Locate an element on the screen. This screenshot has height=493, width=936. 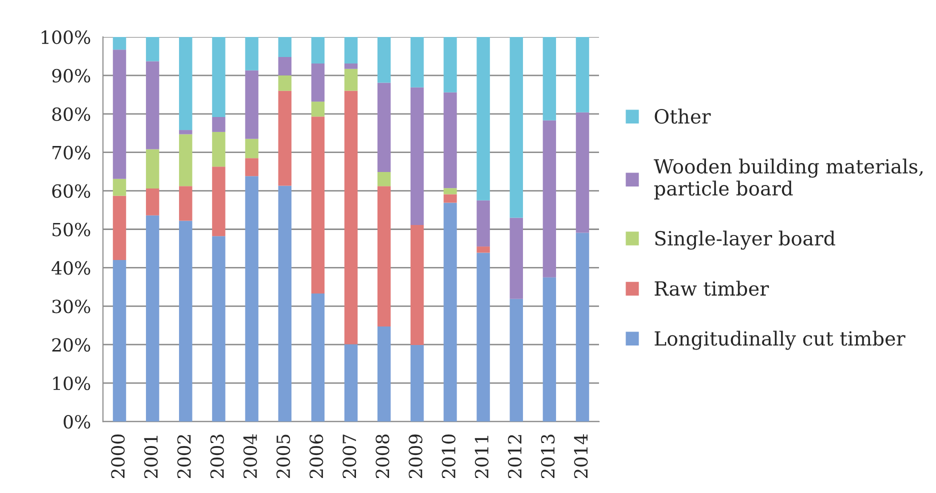
y-tick-label: 60% is located at coordinates (71, 191).